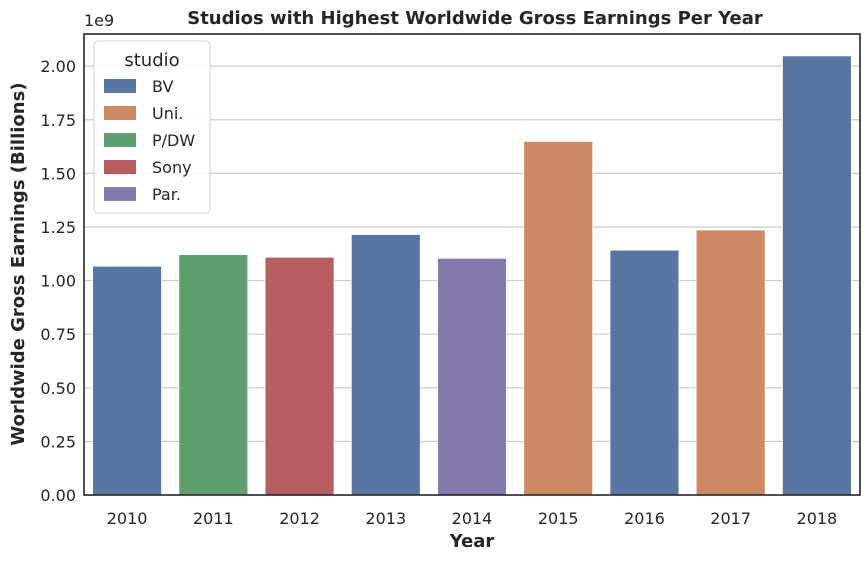 The image size is (868, 561). I want to click on y-tick-label: 0.75, so click(58, 334).